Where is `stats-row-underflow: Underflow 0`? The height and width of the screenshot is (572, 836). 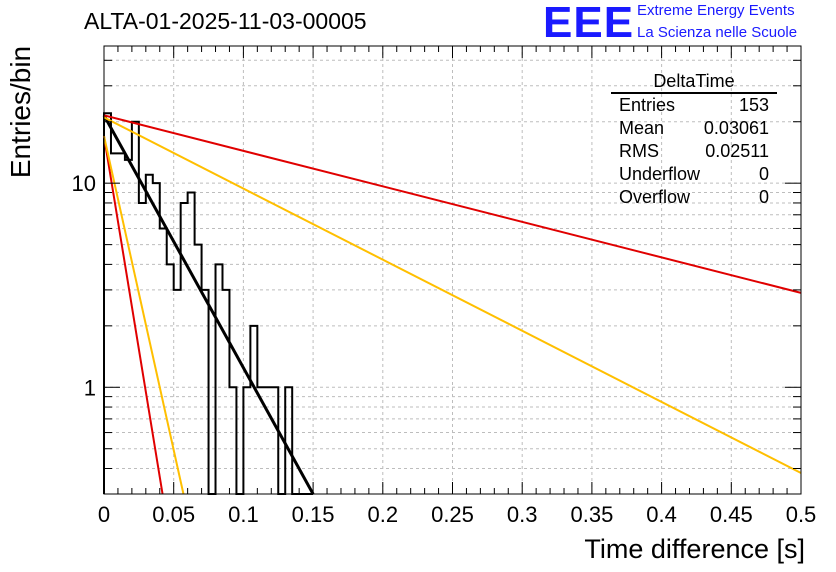
stats-row-underflow: Underflow 0 is located at coordinates (694, 174).